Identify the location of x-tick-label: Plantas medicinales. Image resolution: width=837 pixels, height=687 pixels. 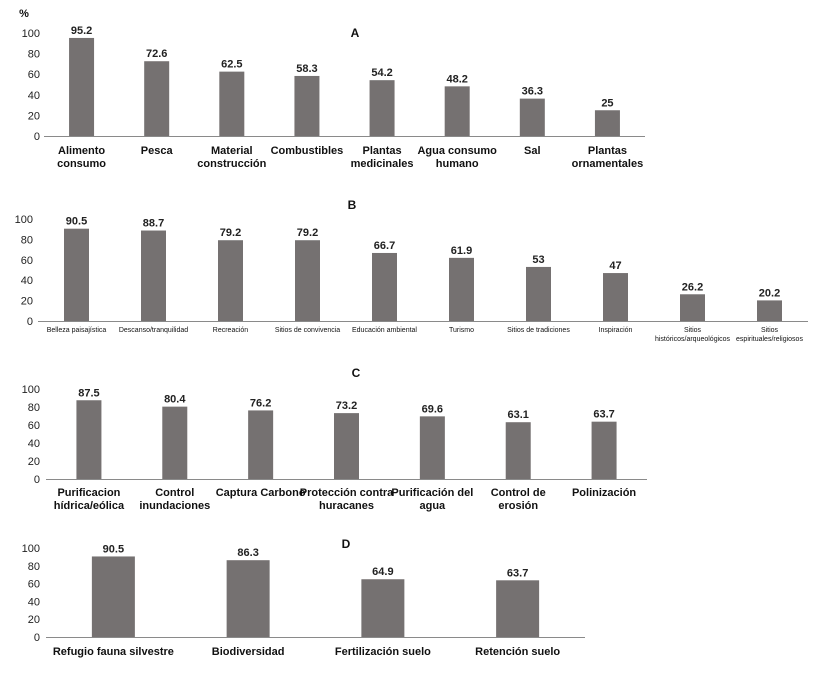
(382, 157).